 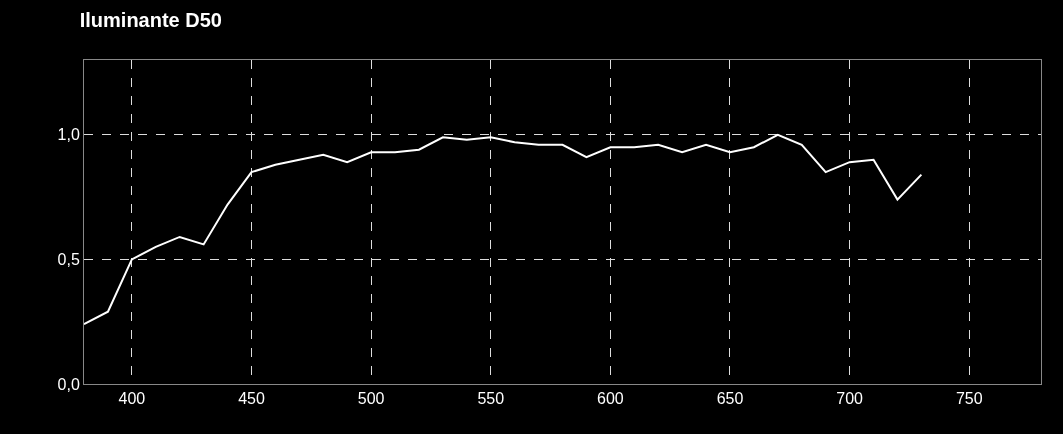 I want to click on x-tick-label: 400, so click(x=132, y=399).